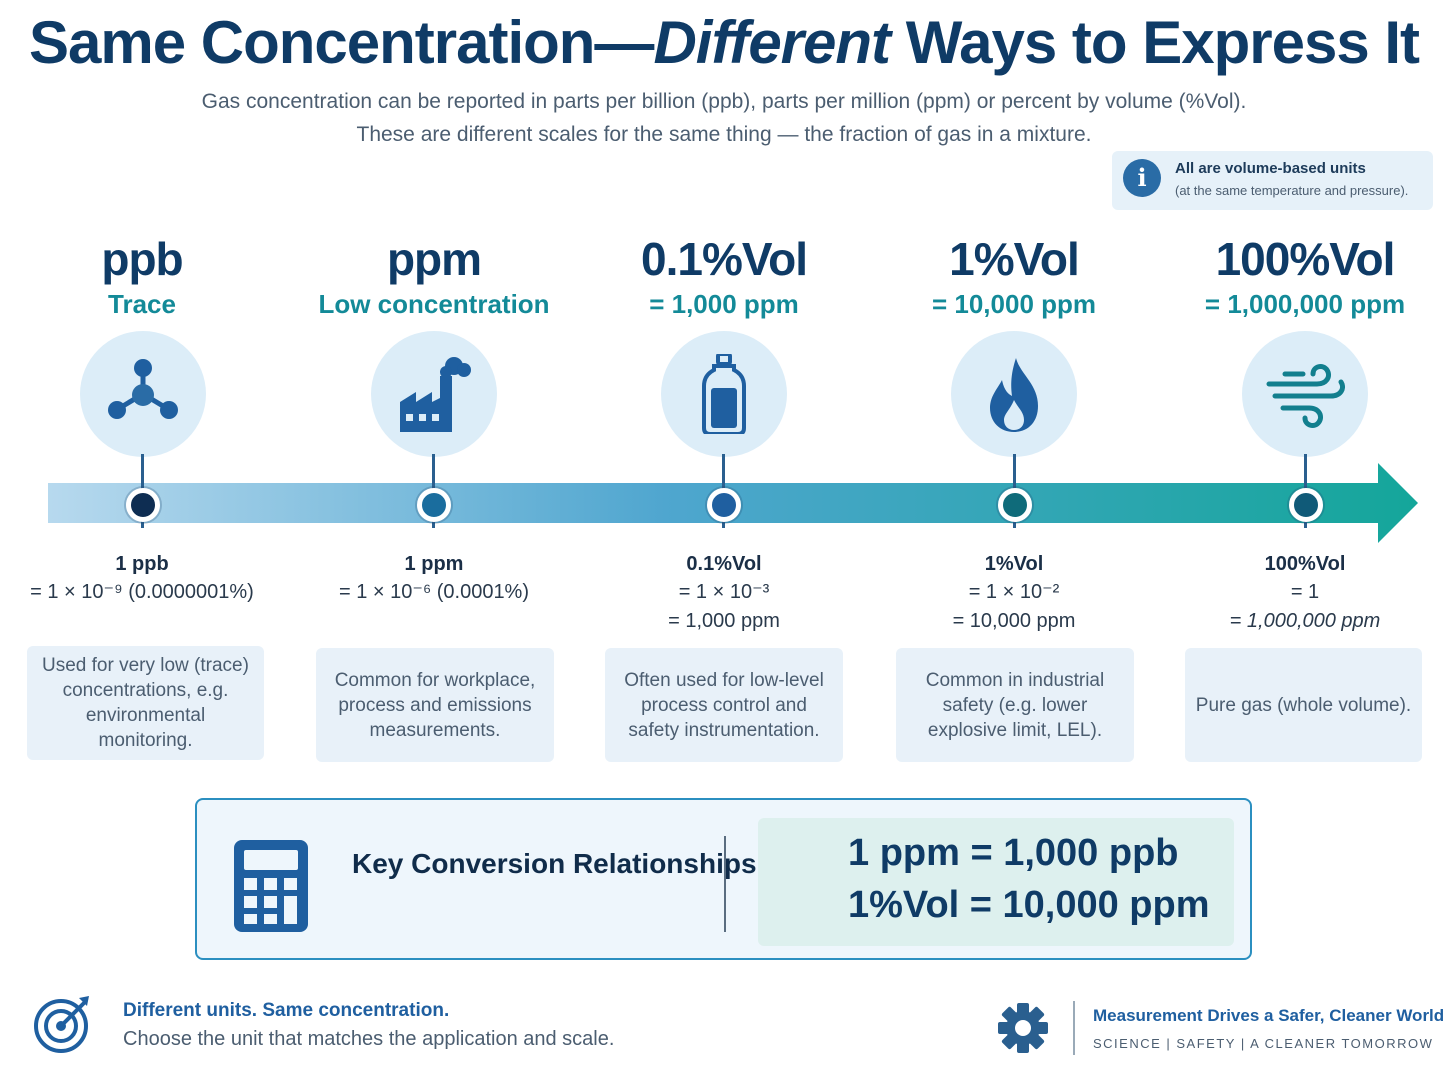 This screenshot has height=1086, width=1448. Describe the element at coordinates (724, 621) in the screenshot. I see `value-line: = 1,000 ppm` at that location.